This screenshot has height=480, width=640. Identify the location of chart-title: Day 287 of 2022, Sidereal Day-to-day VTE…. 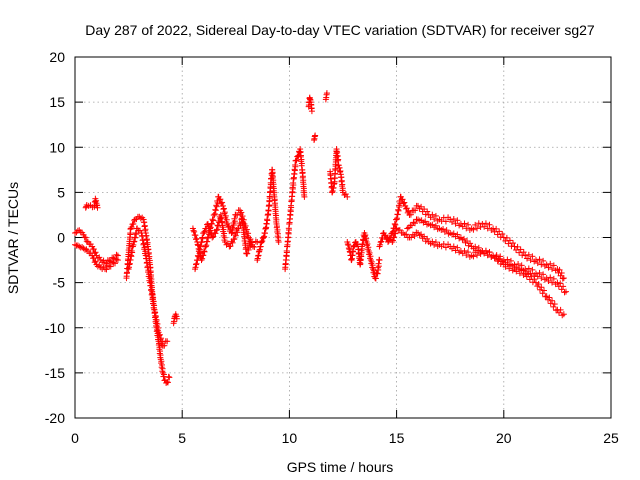
(340, 30).